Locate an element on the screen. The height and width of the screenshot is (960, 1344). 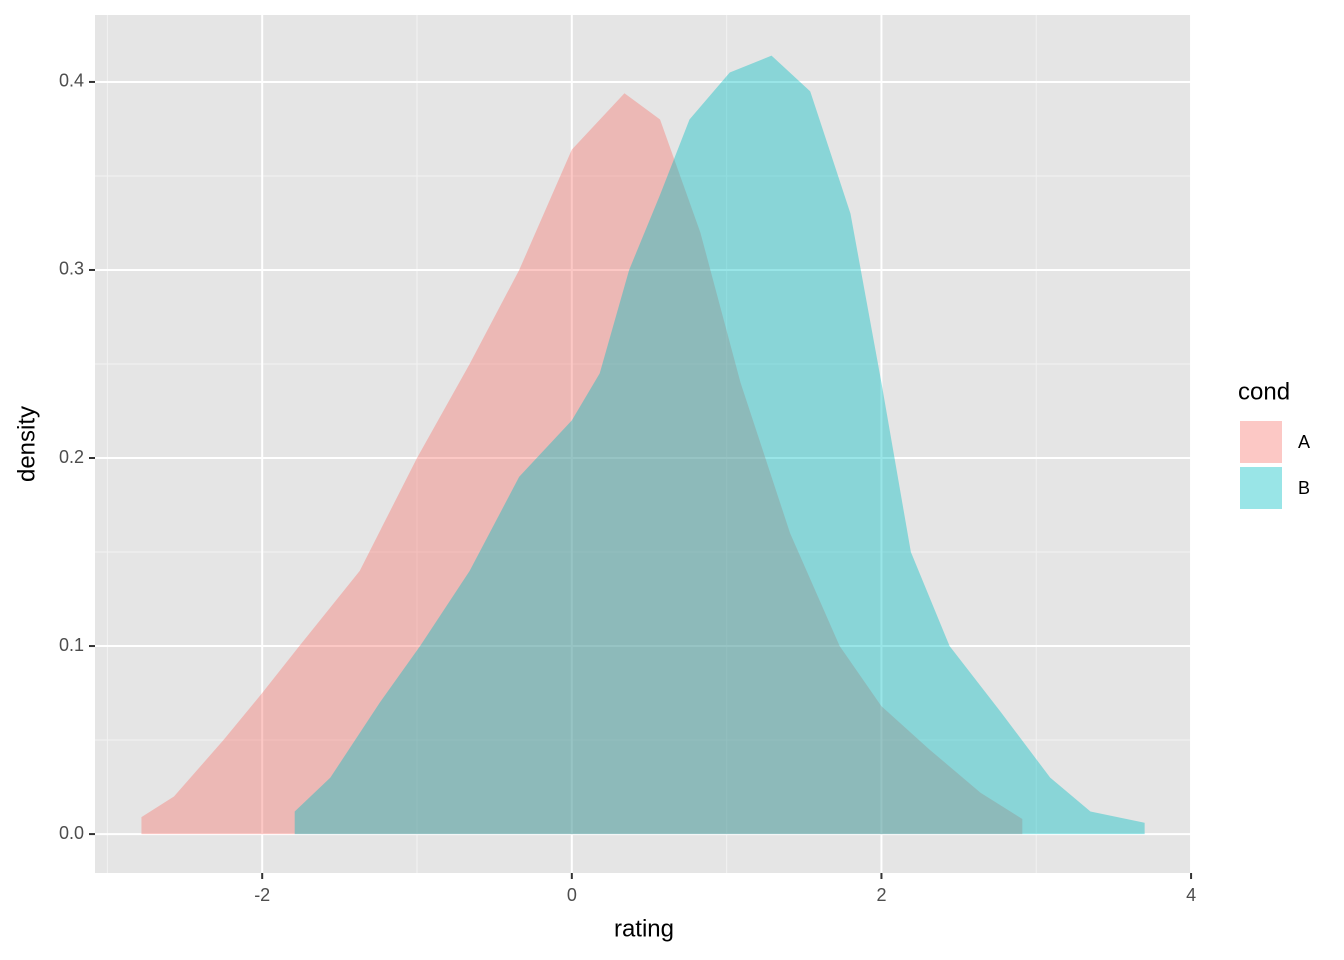
y-tick-label: 0.1 is located at coordinates (71, 645).